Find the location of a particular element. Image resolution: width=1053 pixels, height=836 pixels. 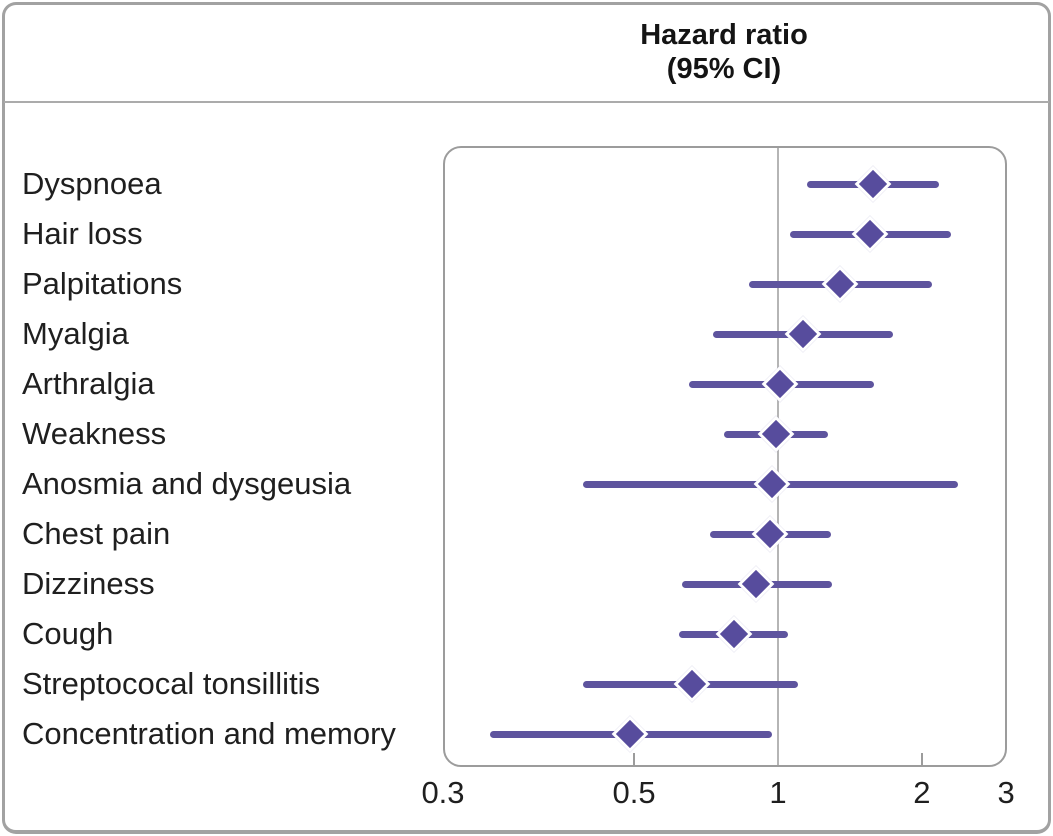

x-axis-tick-label: 0.3 is located at coordinates (443, 792).